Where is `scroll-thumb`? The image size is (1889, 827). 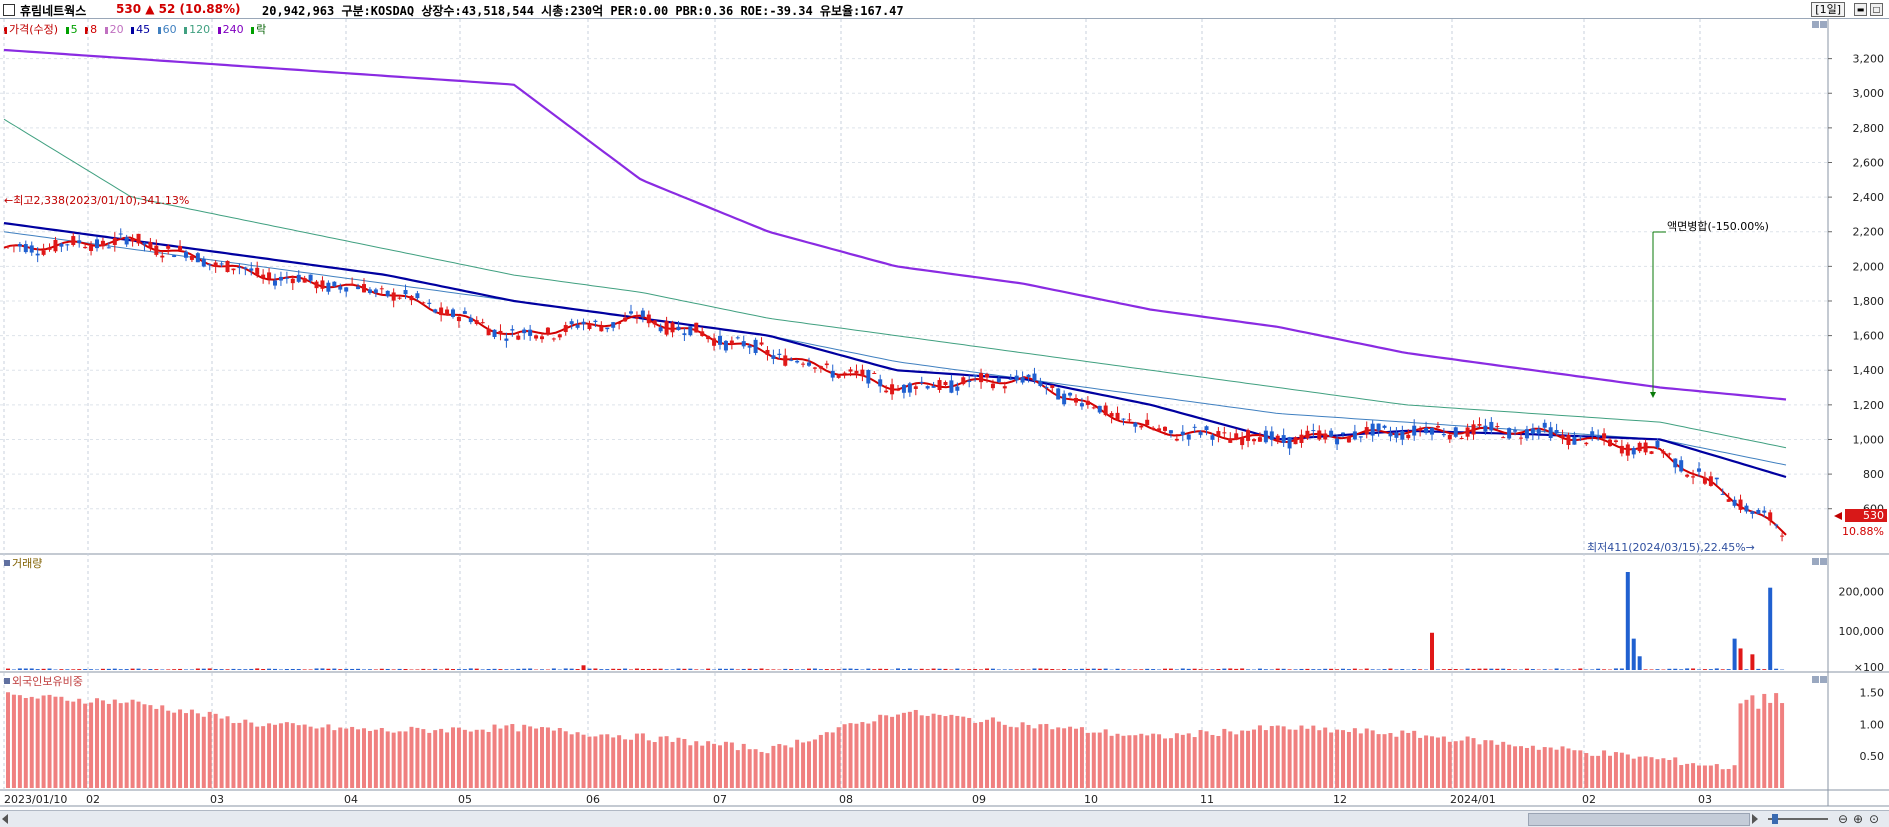 scroll-thumb is located at coordinates (1639, 819).